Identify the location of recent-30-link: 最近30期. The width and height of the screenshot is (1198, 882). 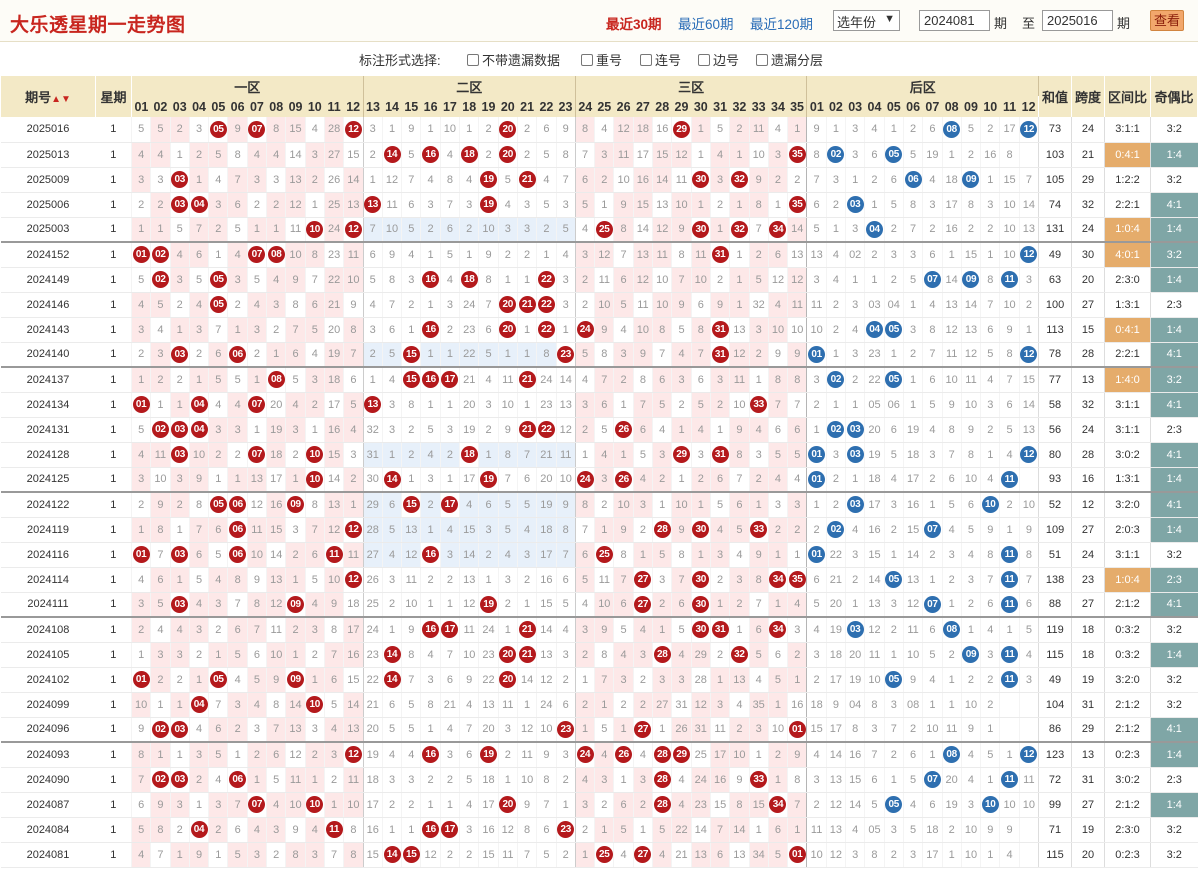
(634, 24).